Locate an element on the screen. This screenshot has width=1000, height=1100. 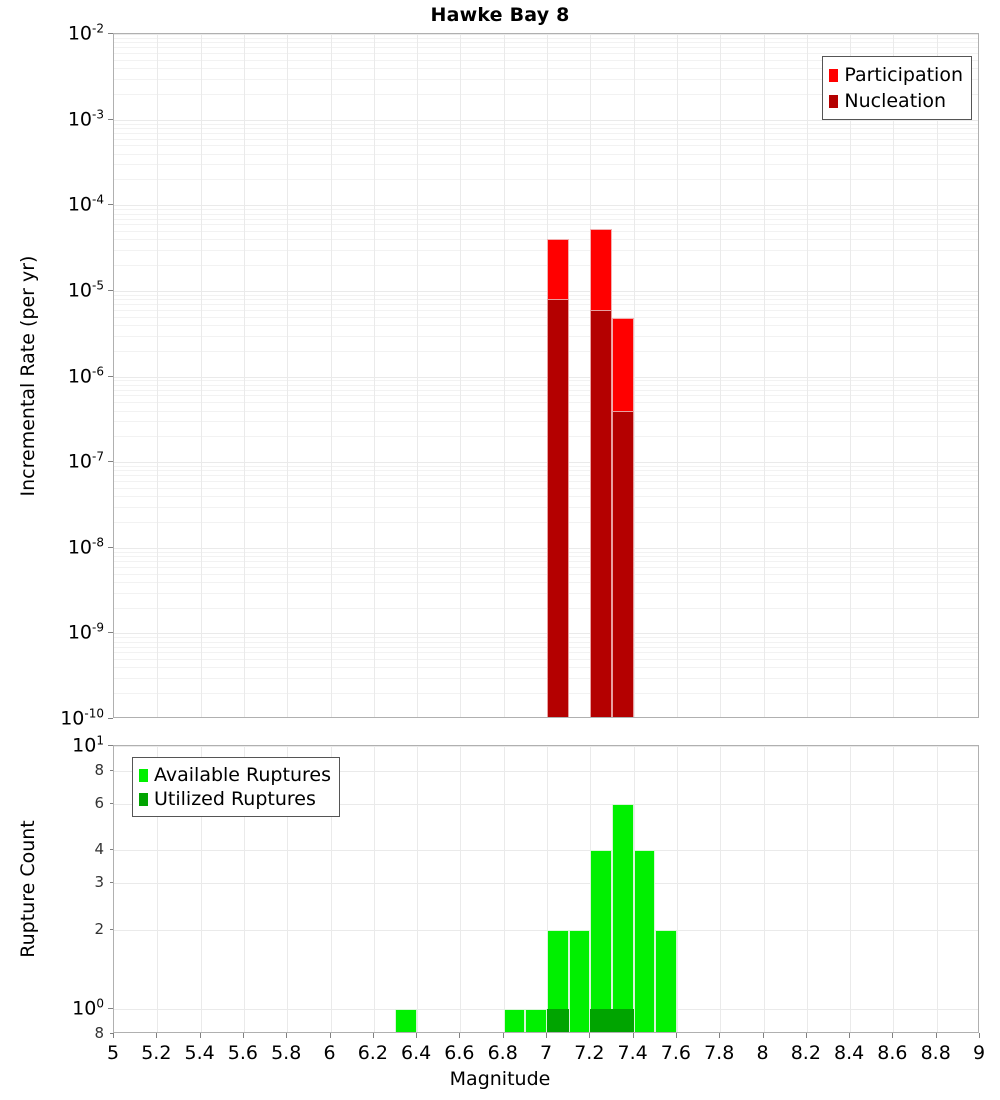
x-axis-title: Magnitude is located at coordinates (500, 1079).